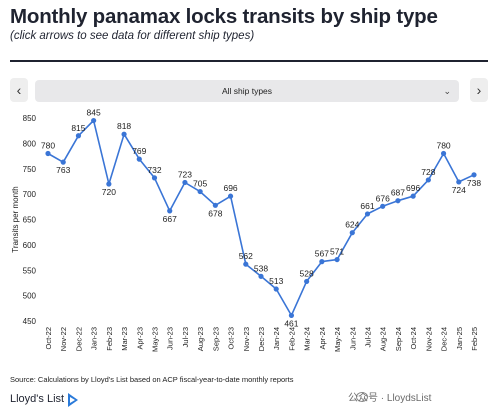  Describe the element at coordinates (139, 338) in the screenshot. I see `x-tick-label: Apr-23` at that location.